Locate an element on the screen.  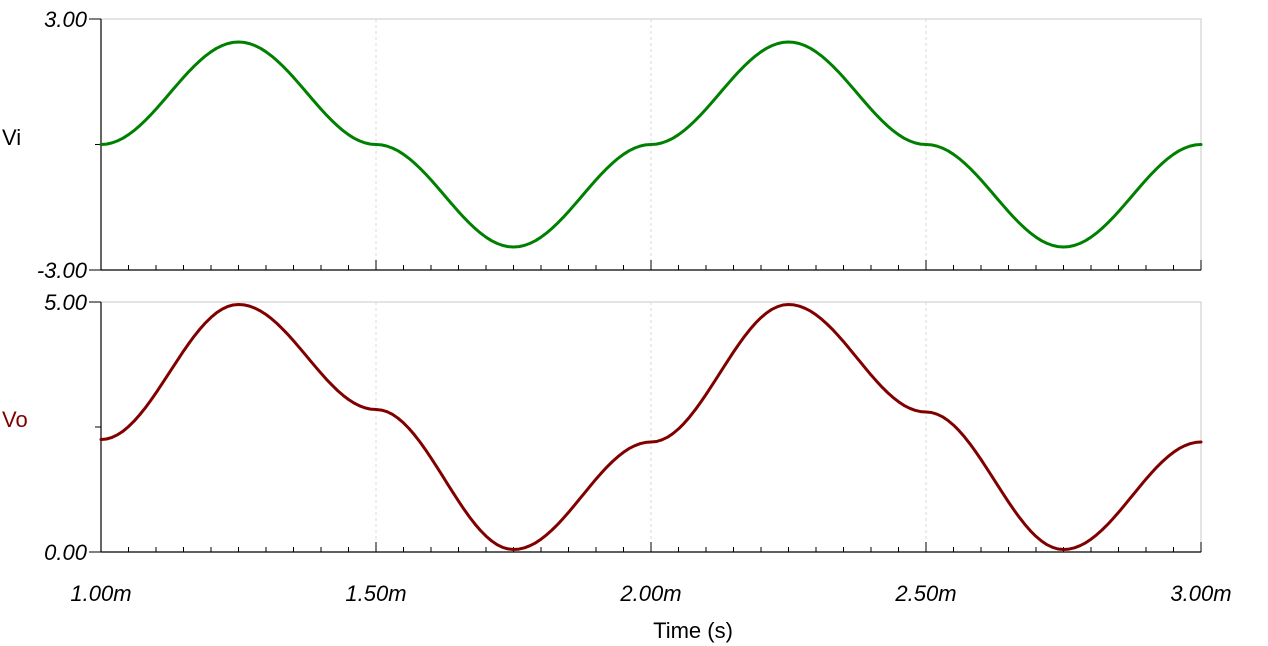
x-tick-label: 3.00m is located at coordinates (1200, 593).